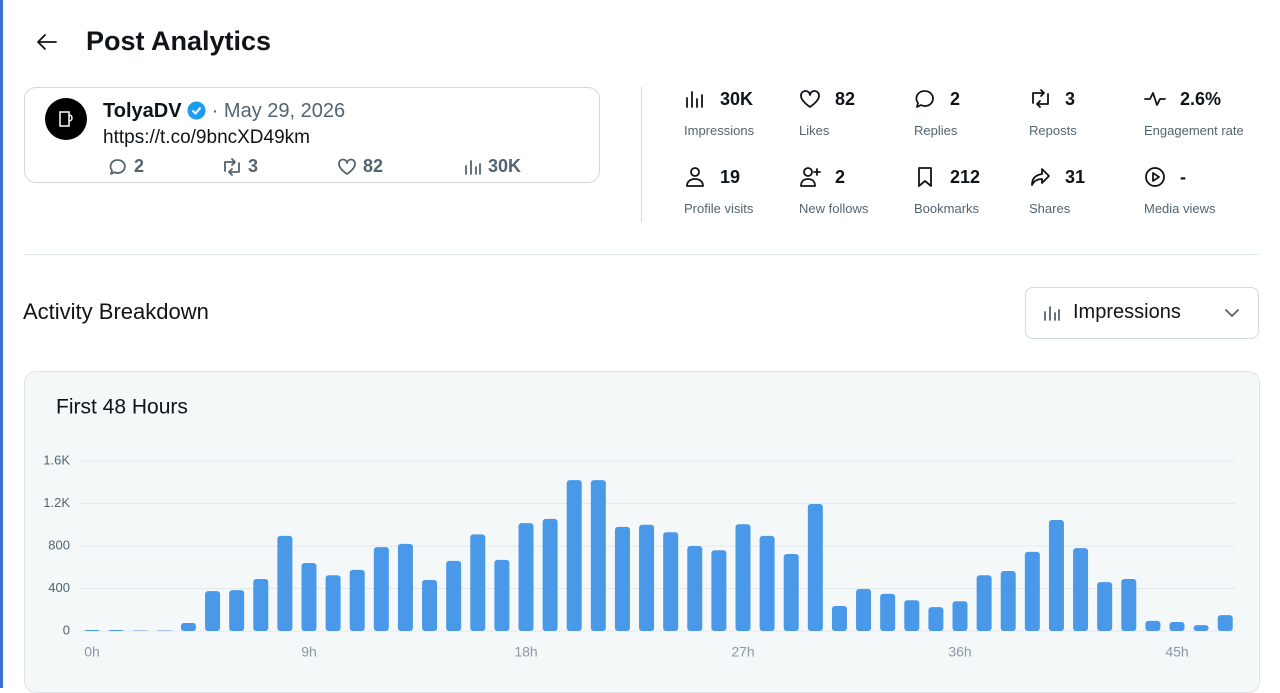 The width and height of the screenshot is (1280, 693). I want to click on metric-label: Engagement rate, so click(1194, 130).